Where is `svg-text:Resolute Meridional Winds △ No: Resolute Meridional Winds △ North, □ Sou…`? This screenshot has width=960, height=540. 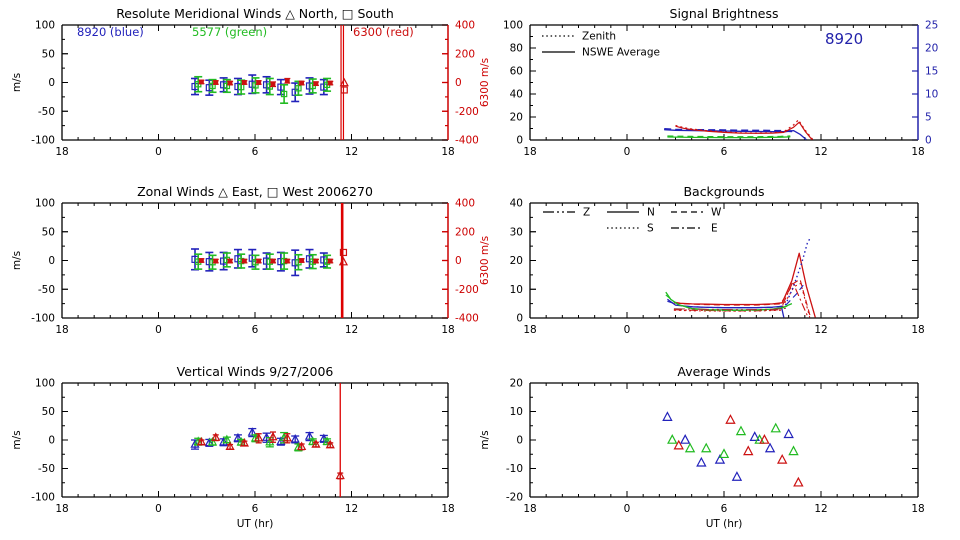 svg-text:Resolute Meridional Winds △ No: Resolute Meridional Winds △ North, □ Sou… is located at coordinates (255, 13).